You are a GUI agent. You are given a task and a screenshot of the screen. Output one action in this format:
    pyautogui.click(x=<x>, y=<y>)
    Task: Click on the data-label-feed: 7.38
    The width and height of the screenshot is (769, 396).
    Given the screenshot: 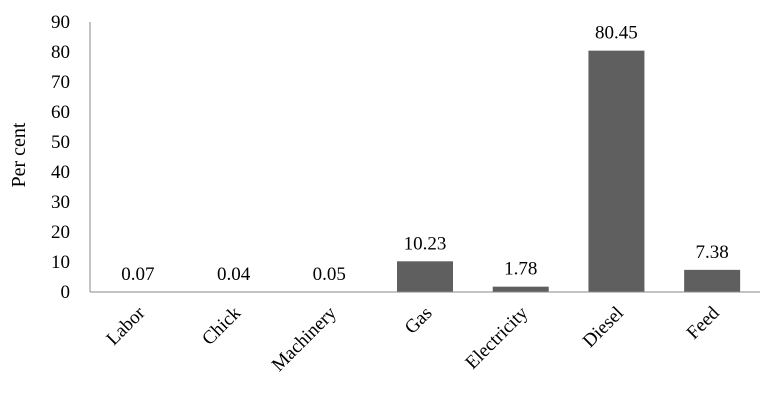 What is the action you would take?
    pyautogui.click(x=712, y=252)
    